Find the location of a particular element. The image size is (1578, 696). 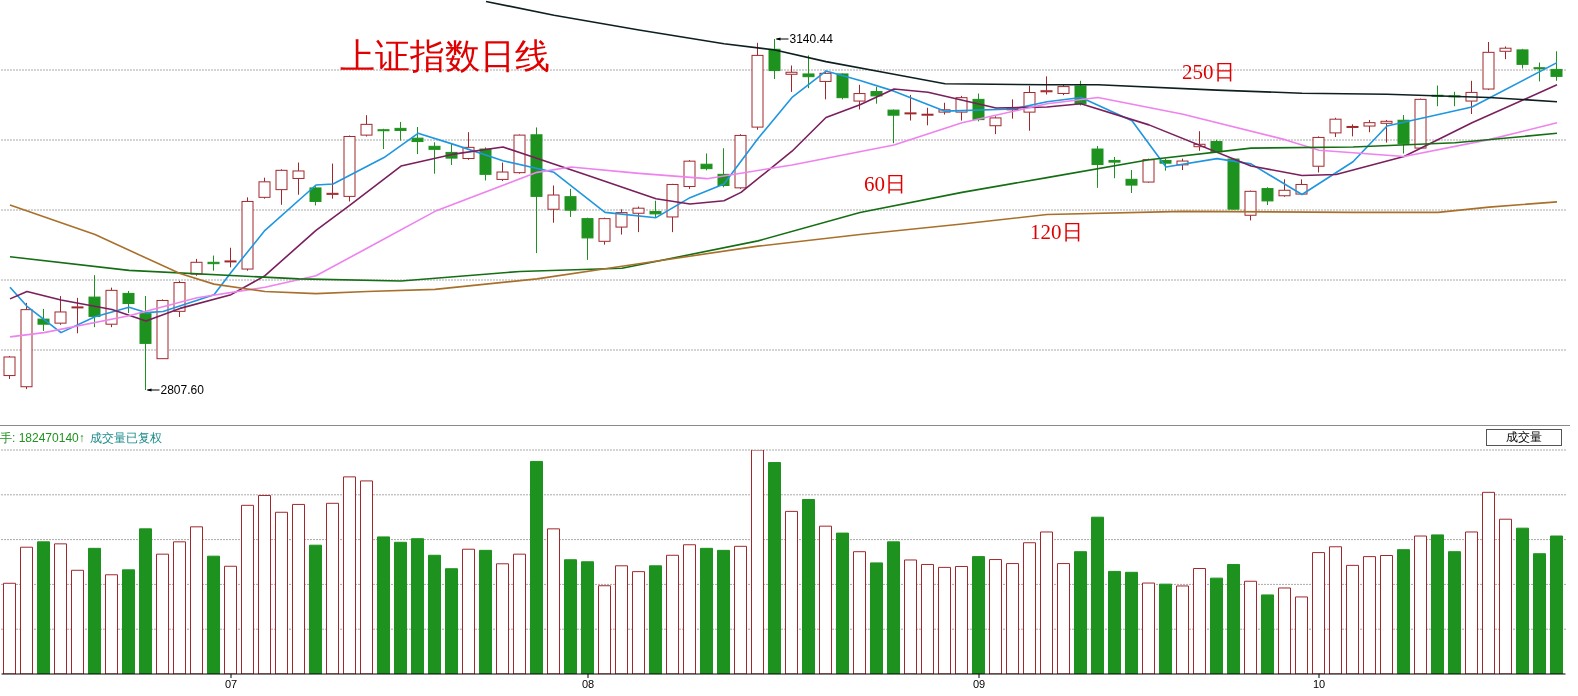

x-tick-label: 08 is located at coordinates (588, 683).